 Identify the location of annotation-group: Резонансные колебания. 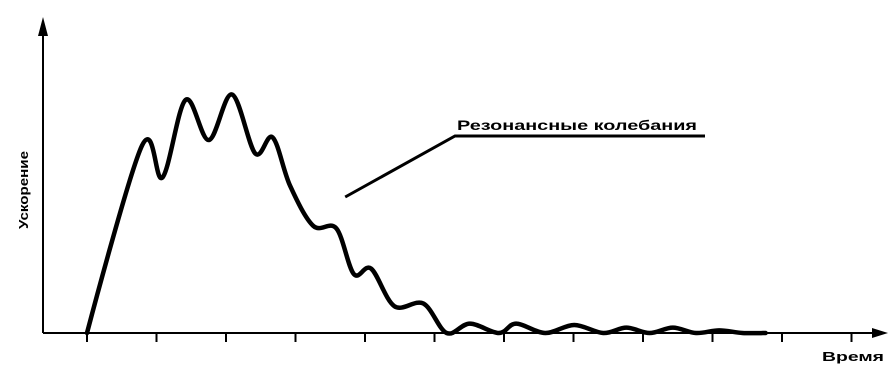
(524, 158).